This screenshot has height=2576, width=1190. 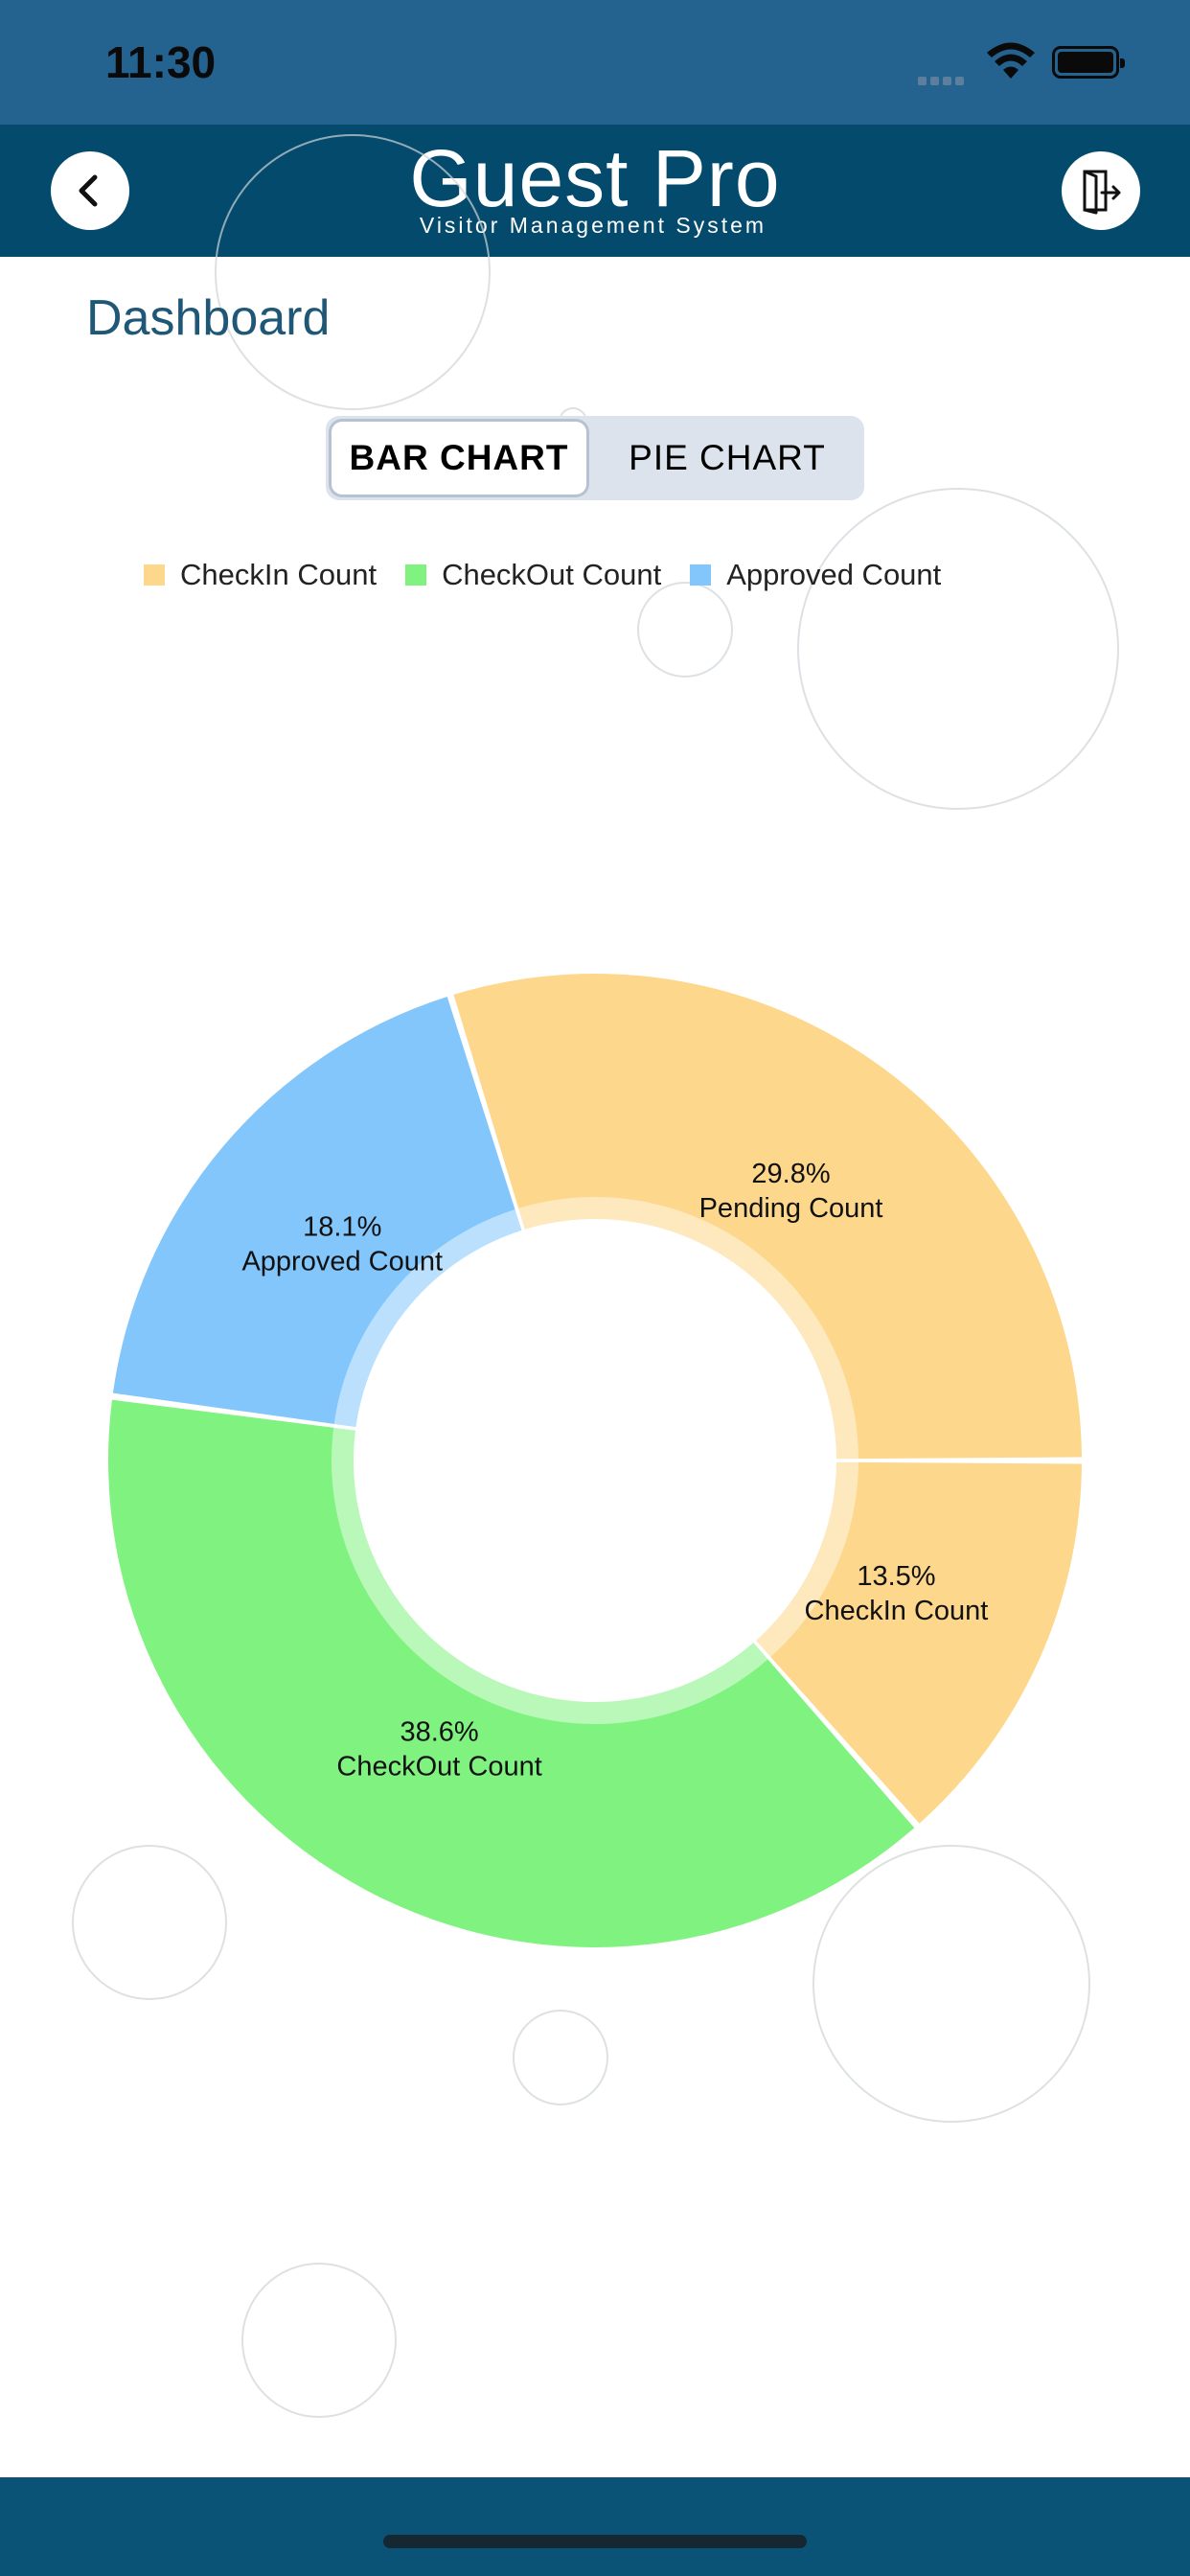 What do you see at coordinates (791, 1174) in the screenshot?
I see `slice-percent-label: 29.8%` at bounding box center [791, 1174].